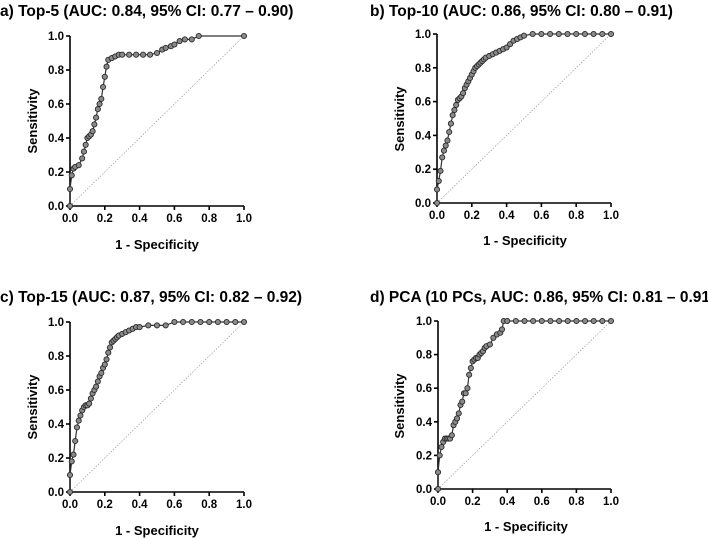 This screenshot has height=539, width=708. Describe the element at coordinates (244, 505) in the screenshot. I see `x-tick-label: 1.0` at that location.